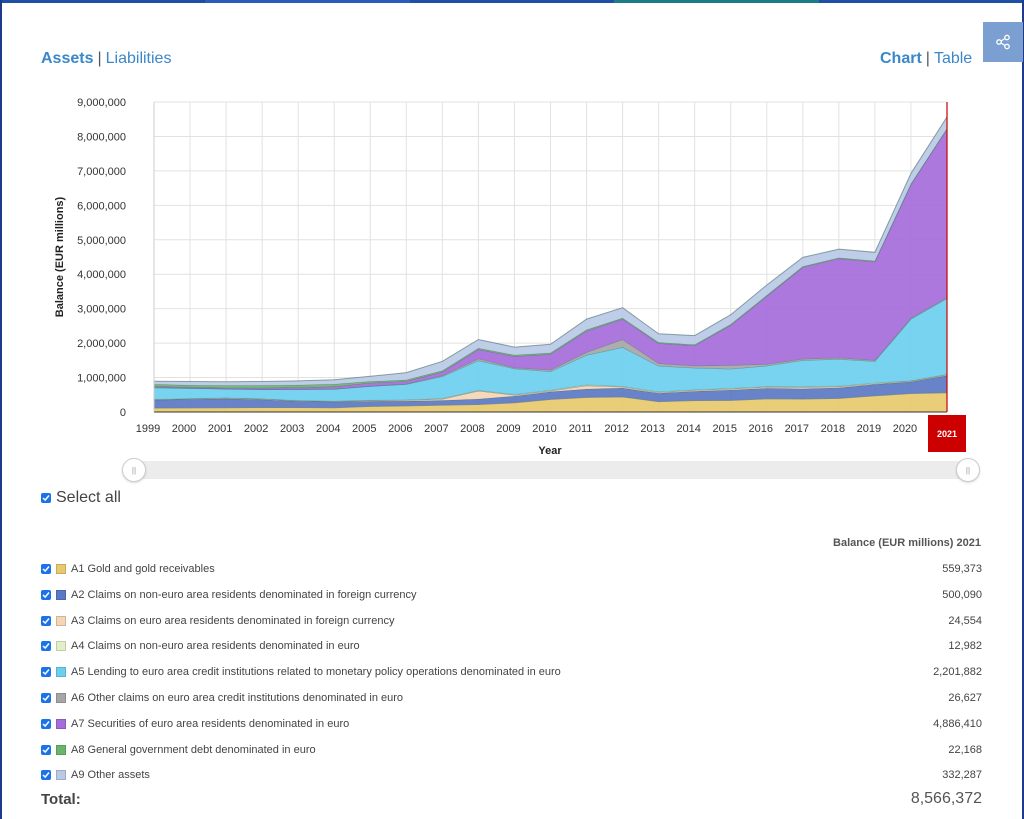  I want to click on year-range-slider: || ||, so click(551, 470).